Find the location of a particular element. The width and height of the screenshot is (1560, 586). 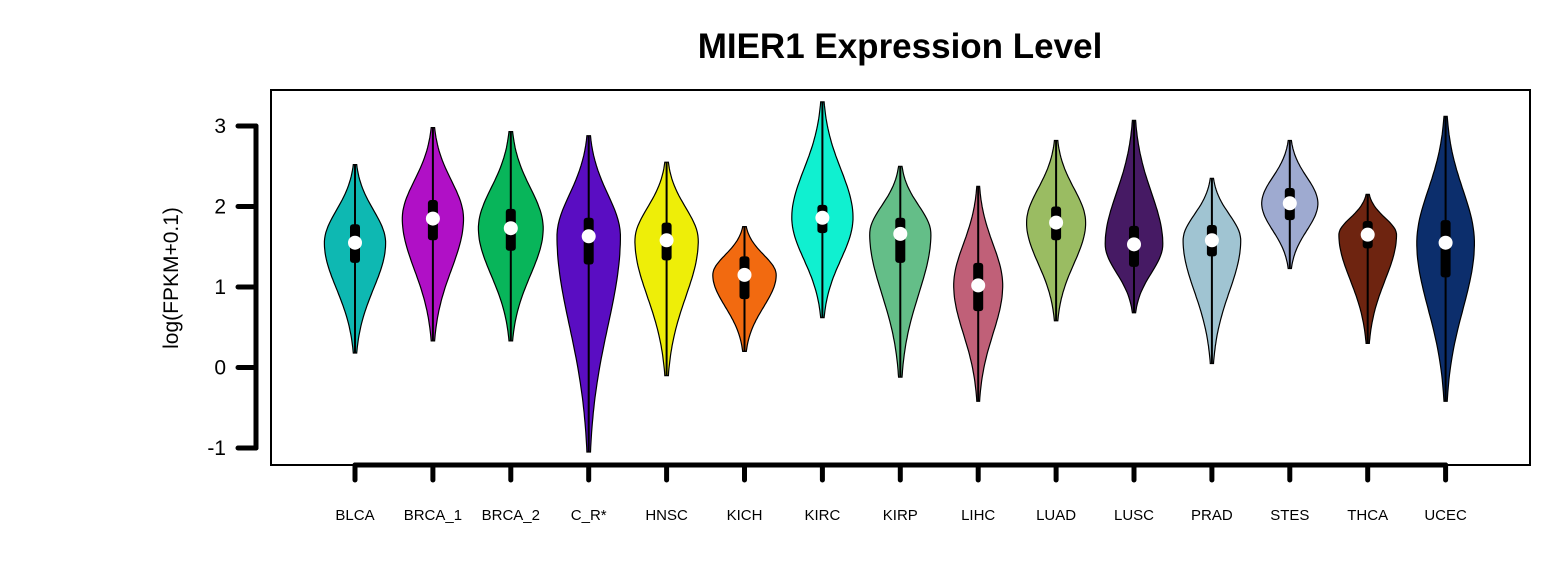

x-tick-label: HNSC is located at coordinates (666, 515).